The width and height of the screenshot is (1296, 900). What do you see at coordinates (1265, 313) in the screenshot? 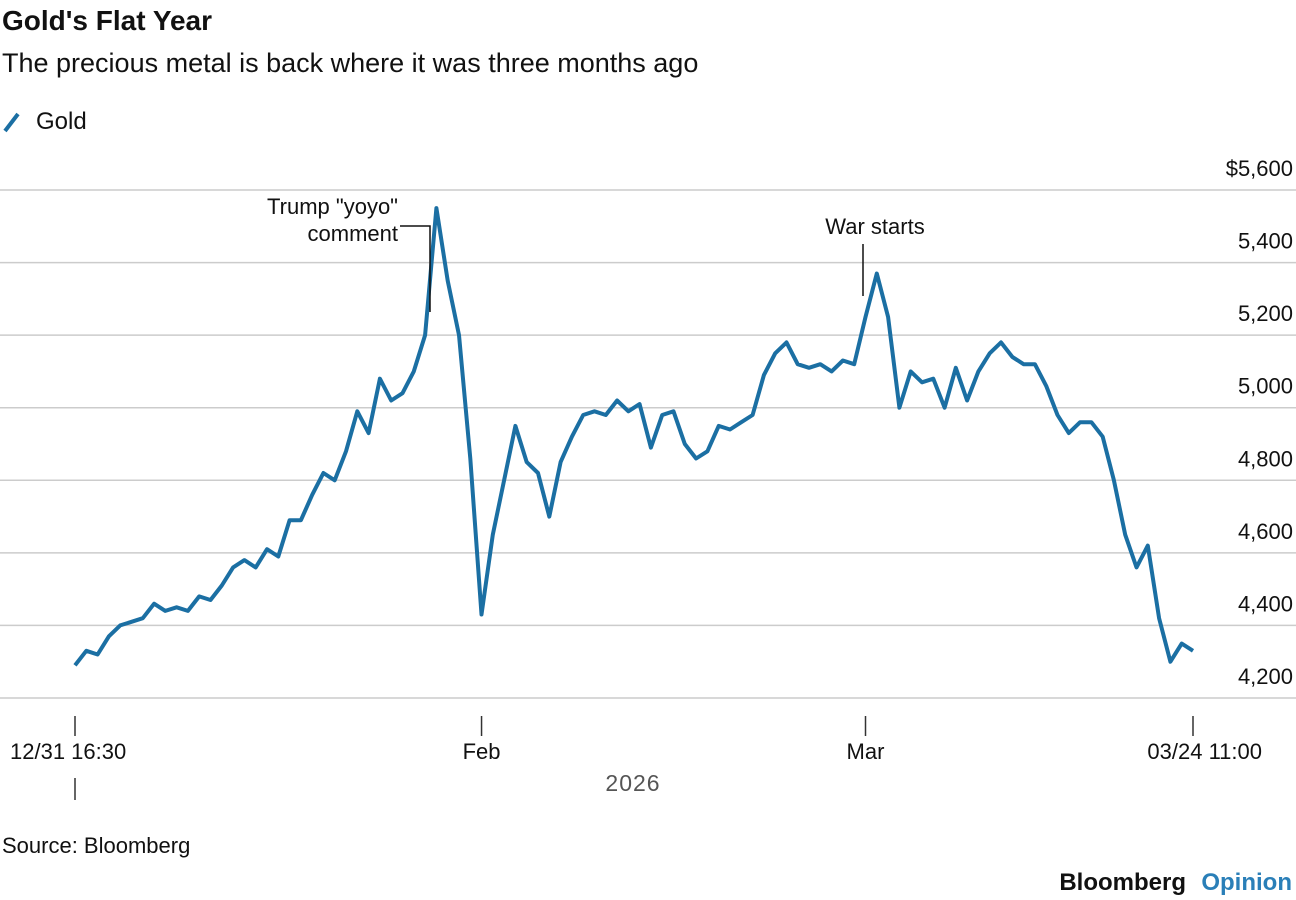
I see `y-tick-label: 5,200` at bounding box center [1265, 313].